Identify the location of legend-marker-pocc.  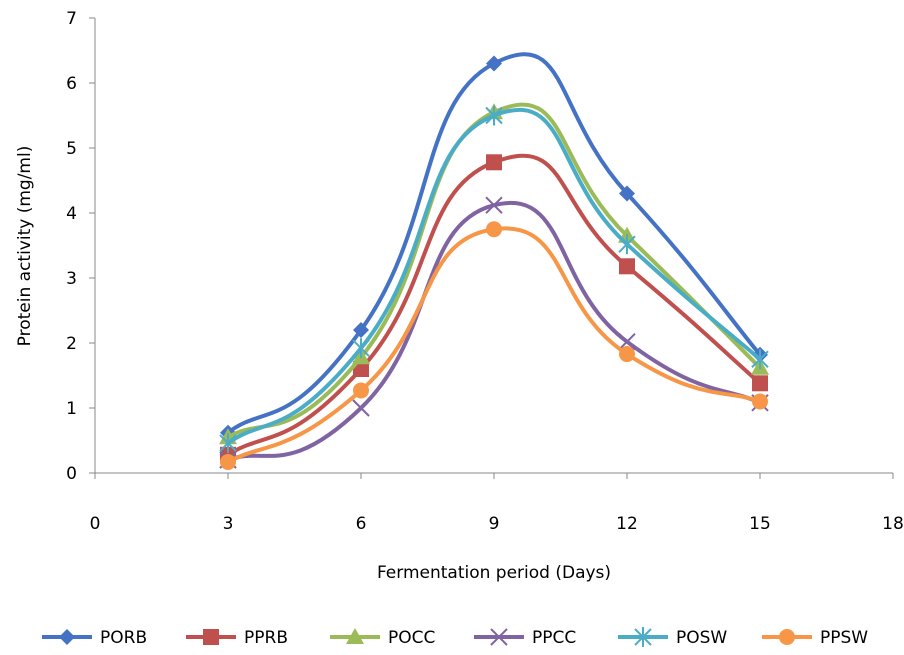
(355, 636).